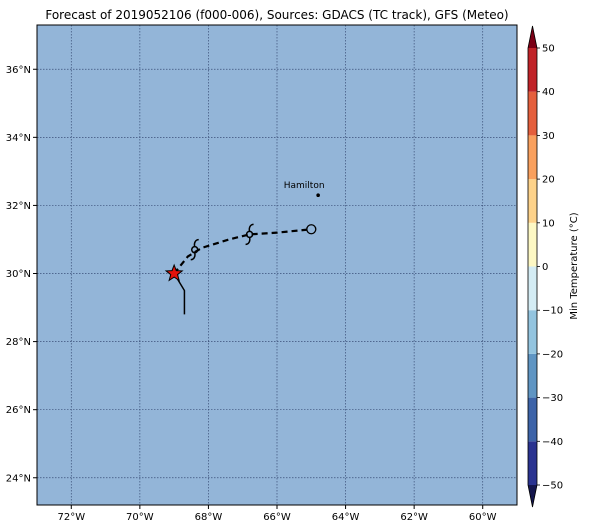  Describe the element at coordinates (532, 496) in the screenshot. I see `colorbar-under-extension` at that location.